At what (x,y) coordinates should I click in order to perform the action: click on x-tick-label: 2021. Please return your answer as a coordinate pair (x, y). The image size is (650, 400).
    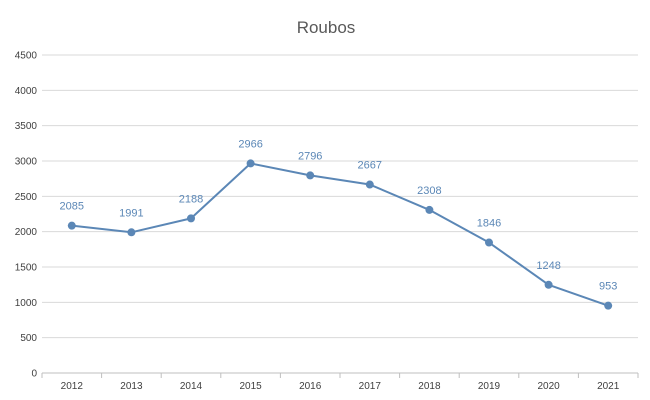
    Looking at the image, I should click on (608, 386).